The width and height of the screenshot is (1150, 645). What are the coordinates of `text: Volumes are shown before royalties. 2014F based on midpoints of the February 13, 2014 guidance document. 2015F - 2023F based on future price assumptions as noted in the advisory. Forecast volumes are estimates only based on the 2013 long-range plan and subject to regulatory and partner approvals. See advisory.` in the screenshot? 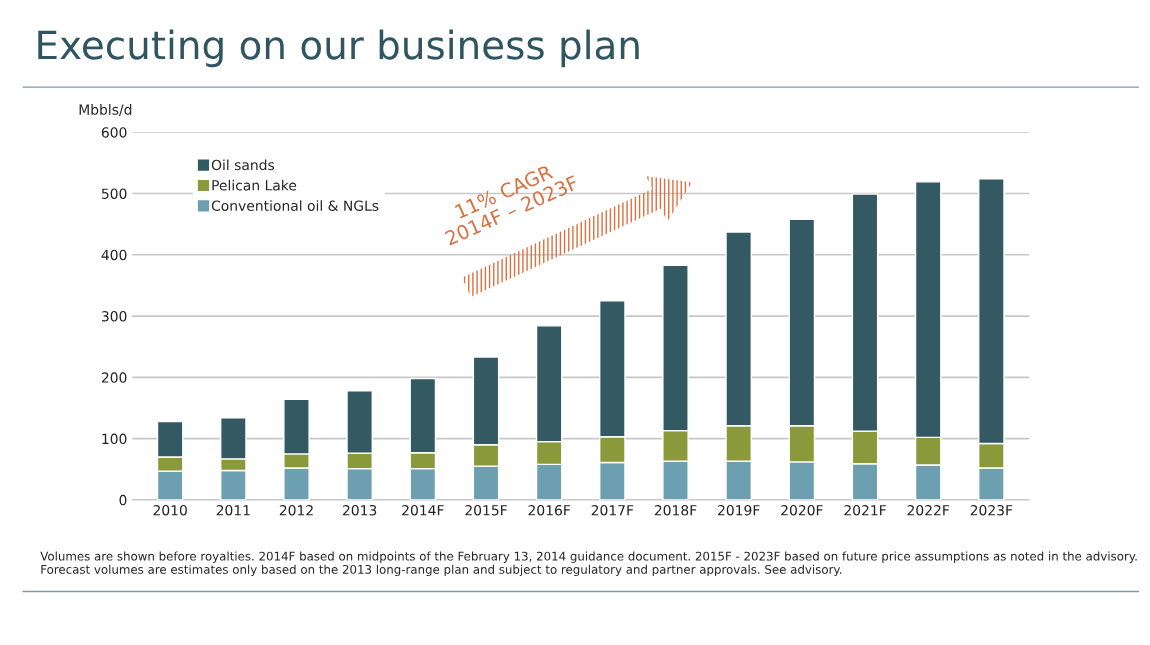 It's located at (588, 564).